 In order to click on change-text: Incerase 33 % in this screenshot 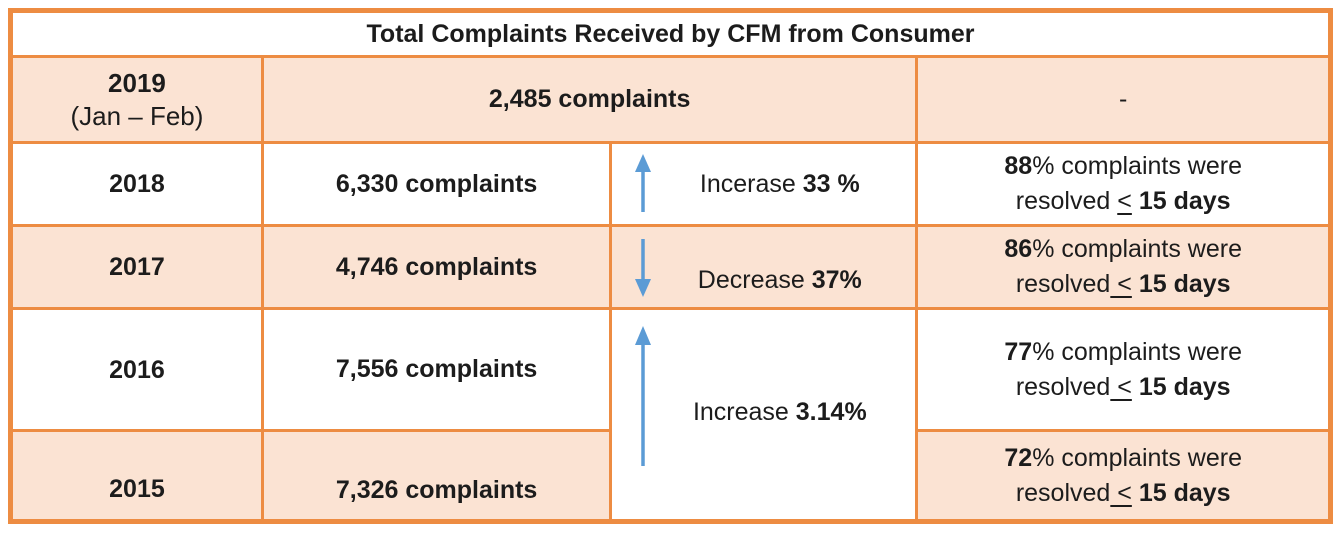, I will do `click(779, 184)`.